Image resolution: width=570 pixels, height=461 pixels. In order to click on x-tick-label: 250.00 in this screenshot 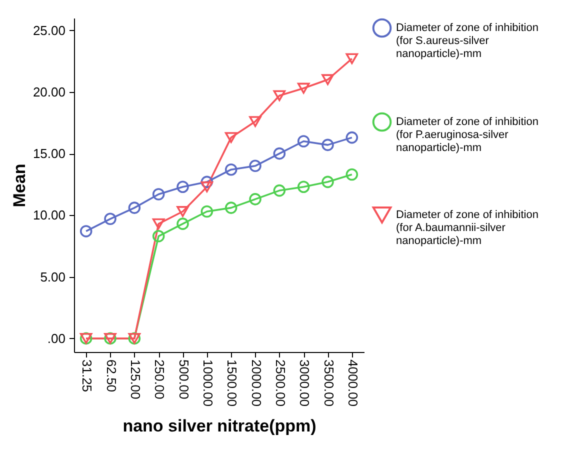, I will do `click(160, 380)`.